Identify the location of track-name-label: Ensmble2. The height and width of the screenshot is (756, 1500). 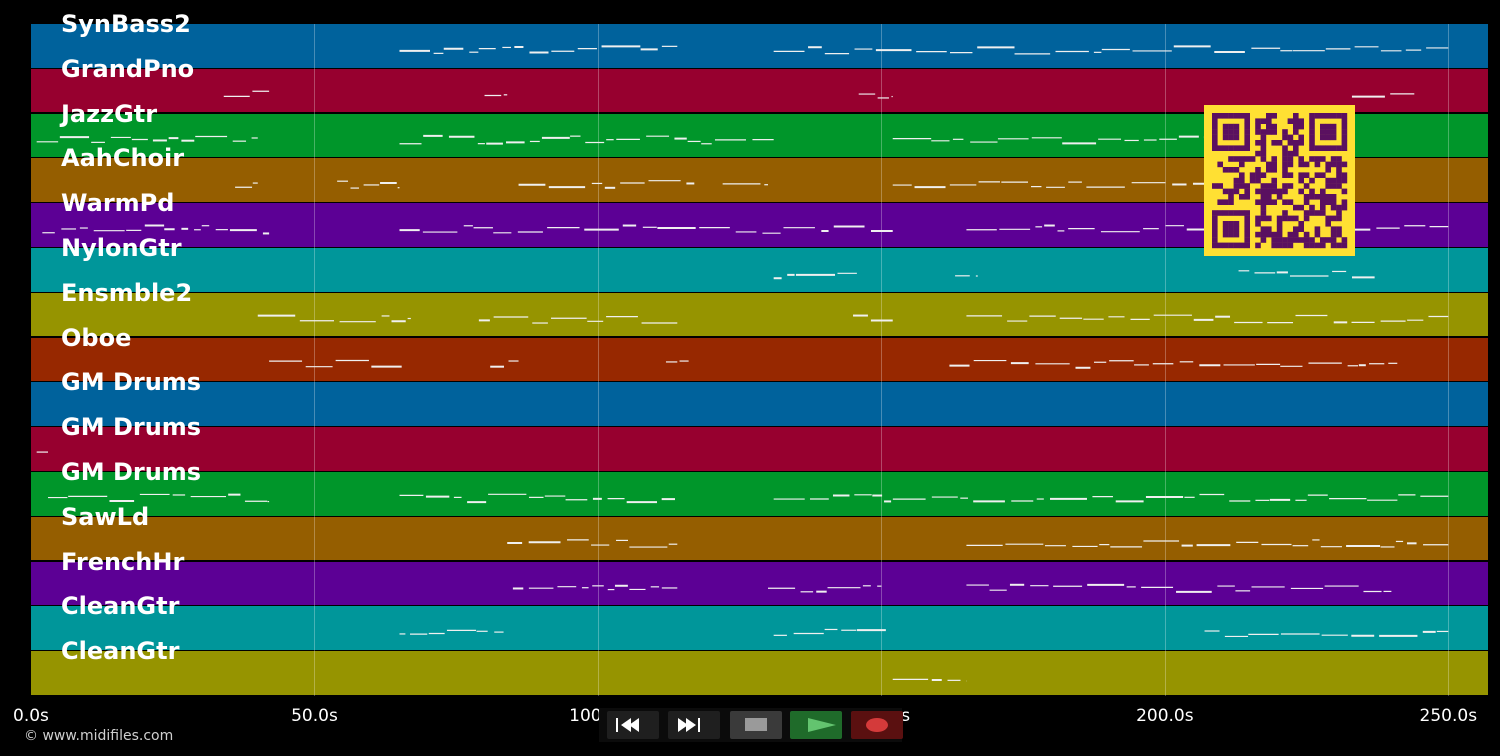
(127, 292).